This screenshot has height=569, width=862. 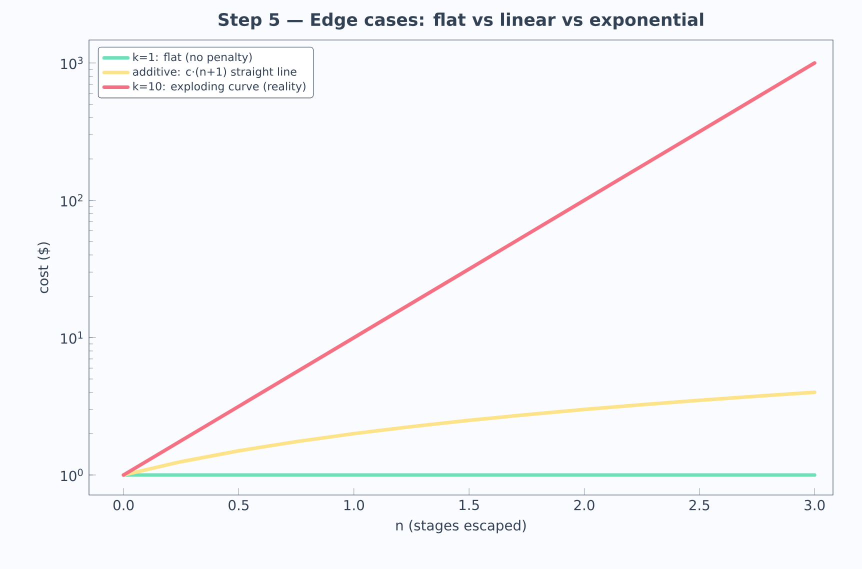 What do you see at coordinates (219, 87) in the screenshot?
I see `legend-label: k=10: exploding curve (reality)` at bounding box center [219, 87].